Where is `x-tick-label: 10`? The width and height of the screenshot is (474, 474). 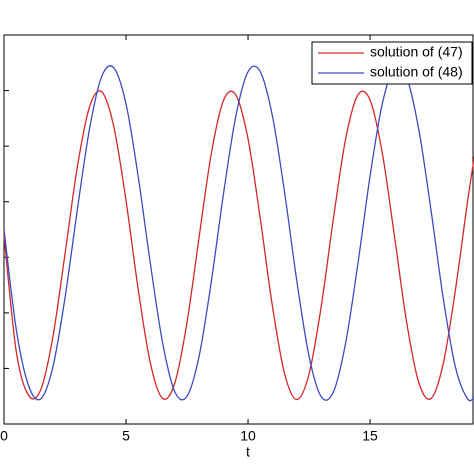
x-tick-label: 10 is located at coordinates (248, 436).